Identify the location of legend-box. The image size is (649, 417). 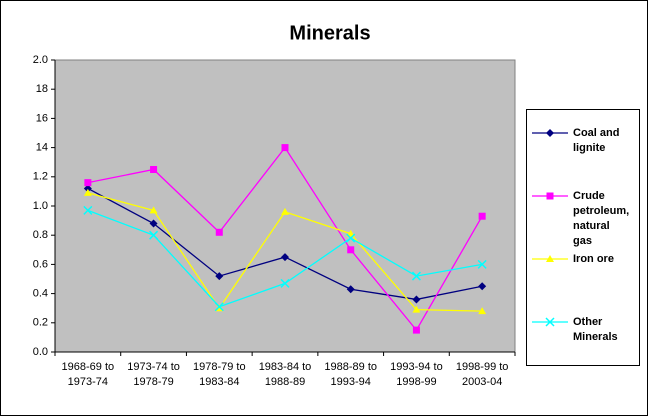
(583, 237).